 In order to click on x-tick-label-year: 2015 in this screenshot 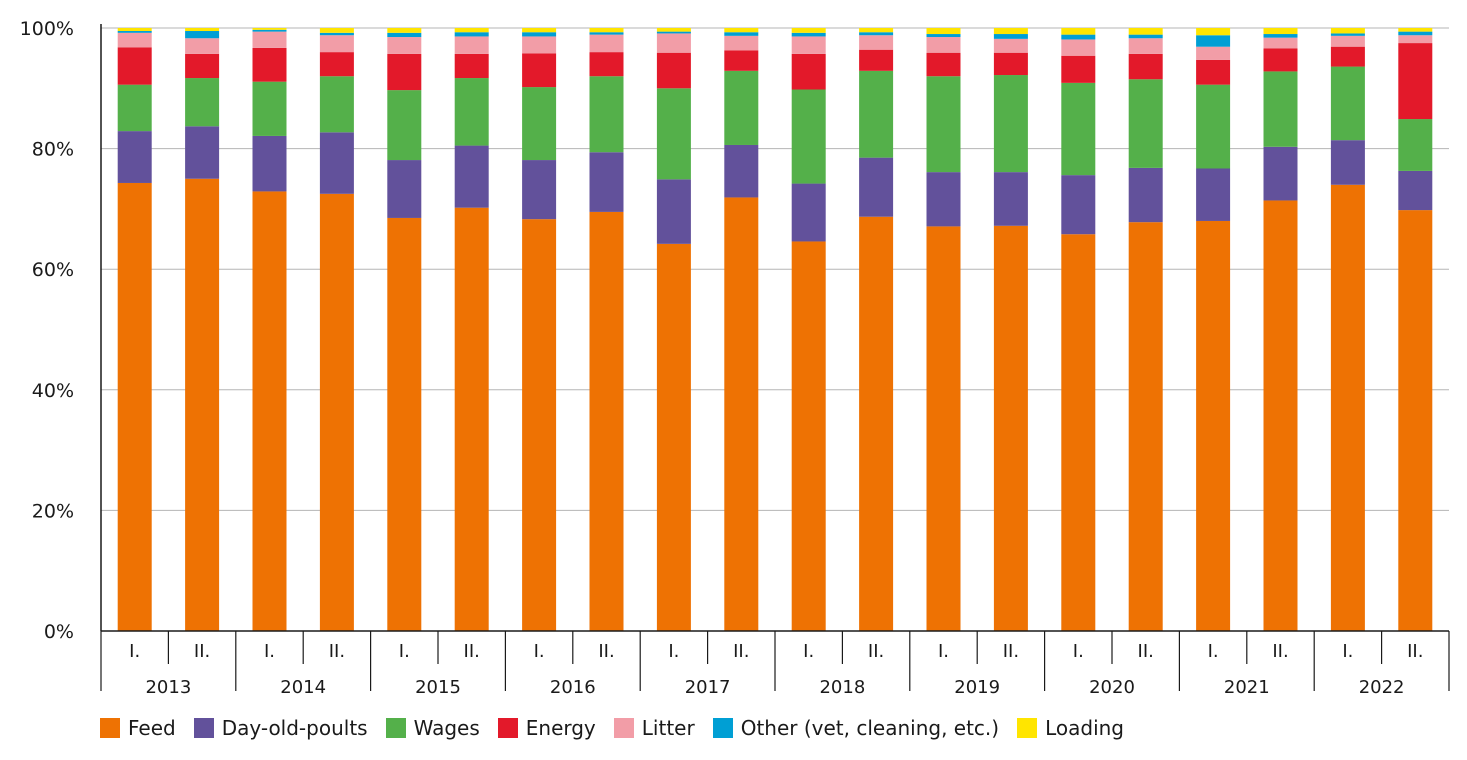, I will do `click(438, 687)`.